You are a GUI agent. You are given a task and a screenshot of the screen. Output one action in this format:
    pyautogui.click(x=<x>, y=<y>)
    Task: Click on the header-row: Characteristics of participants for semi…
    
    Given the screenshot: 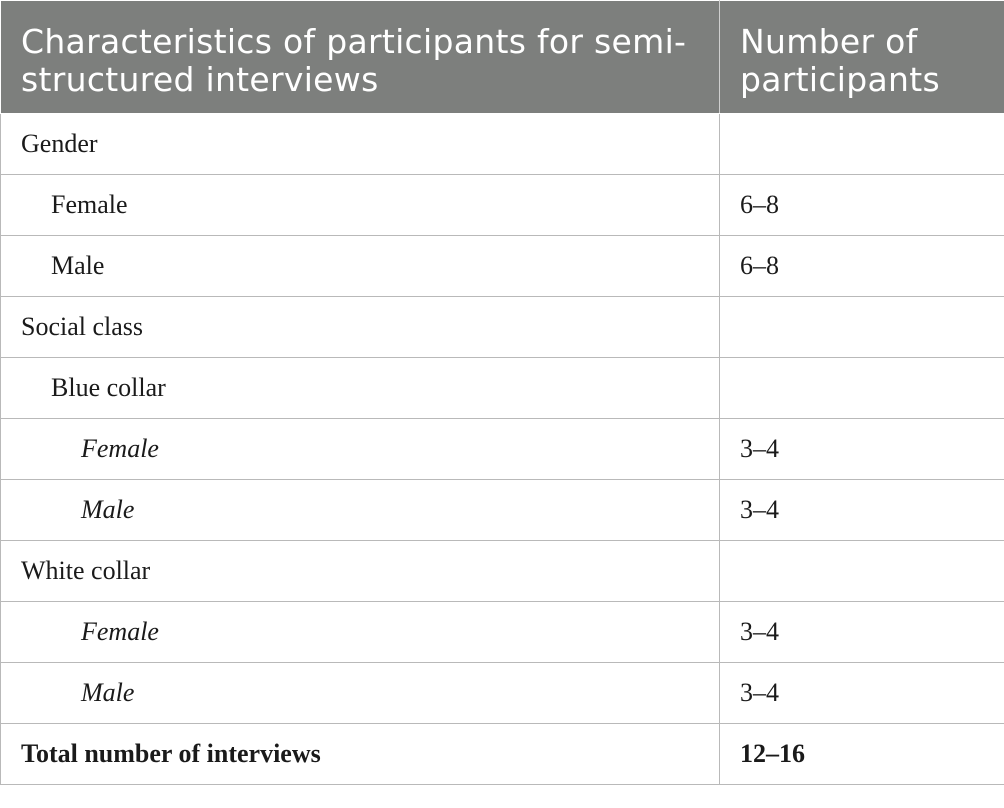 What is the action you would take?
    pyautogui.click(x=502, y=57)
    